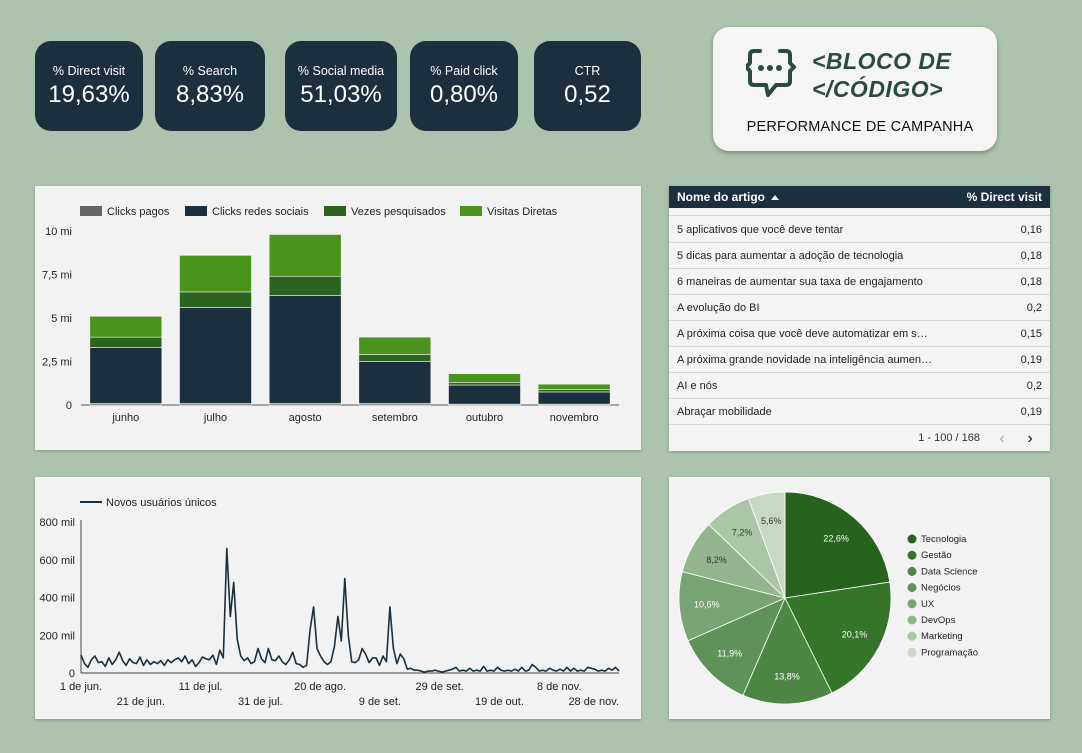 This screenshot has height=753, width=1082. I want to click on y-tick-label: 10 mi, so click(58, 232).